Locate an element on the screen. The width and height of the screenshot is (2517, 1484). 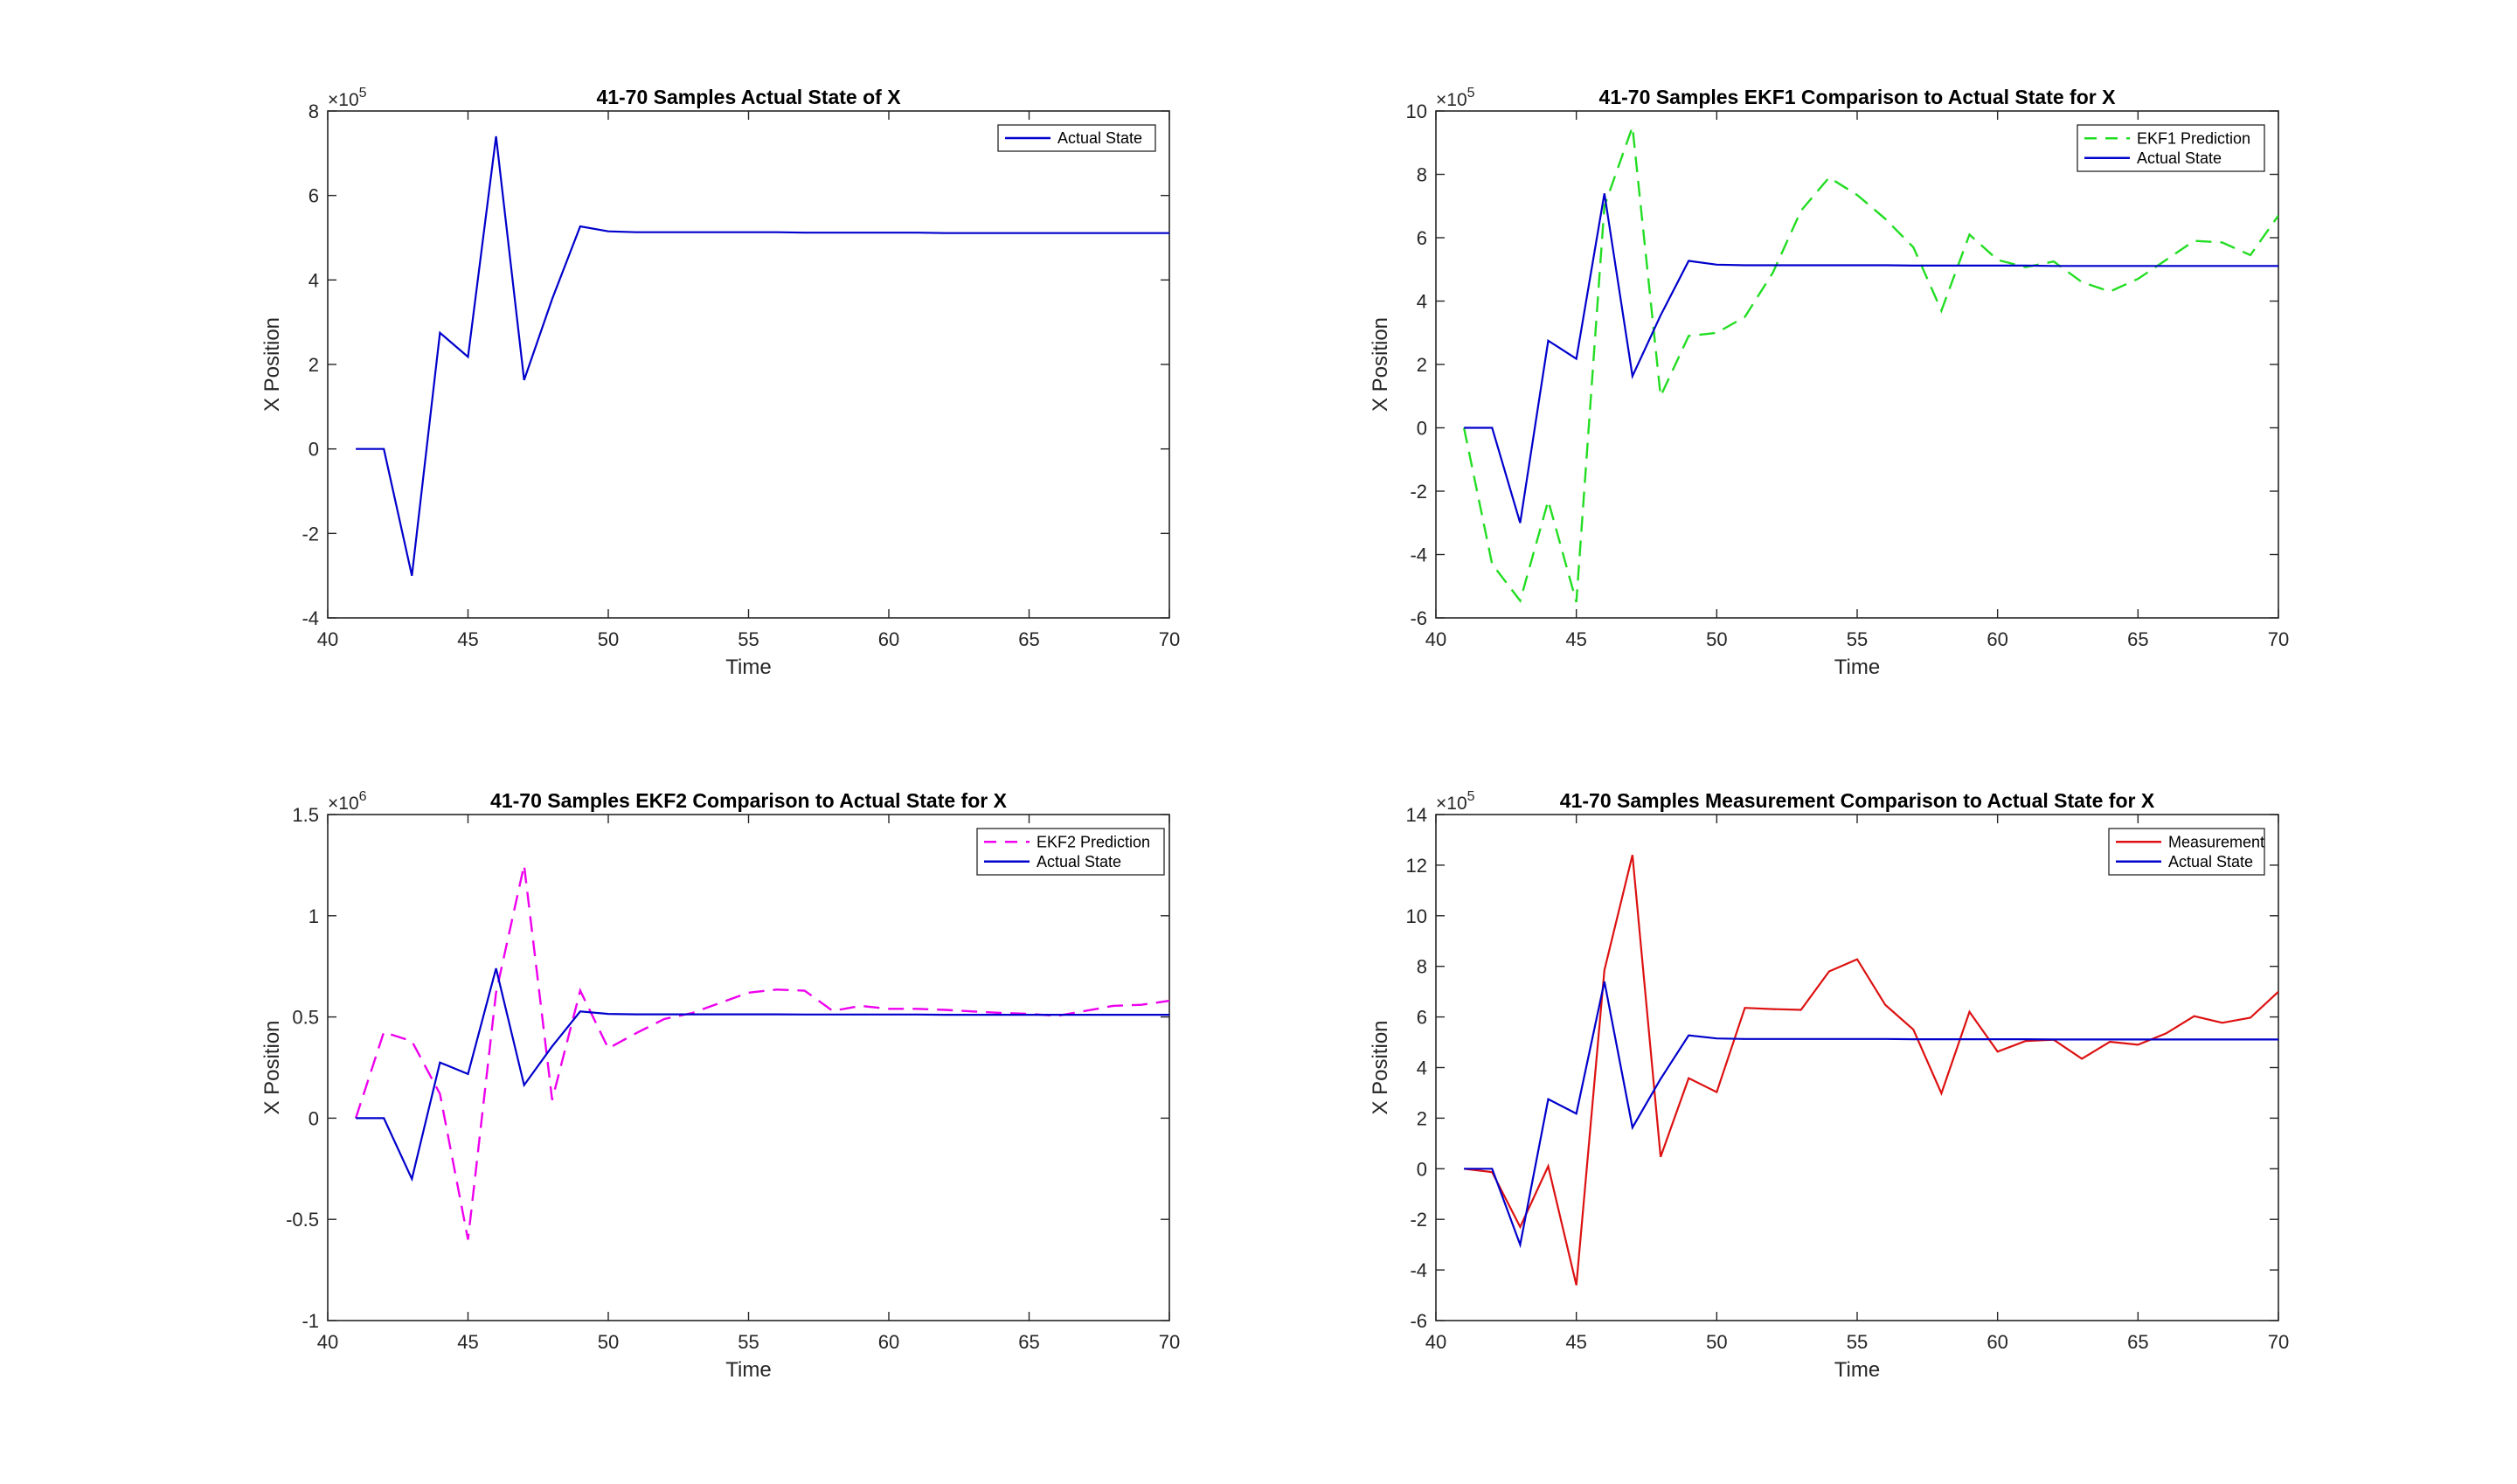
legend: Actual State is located at coordinates (1076, 138).